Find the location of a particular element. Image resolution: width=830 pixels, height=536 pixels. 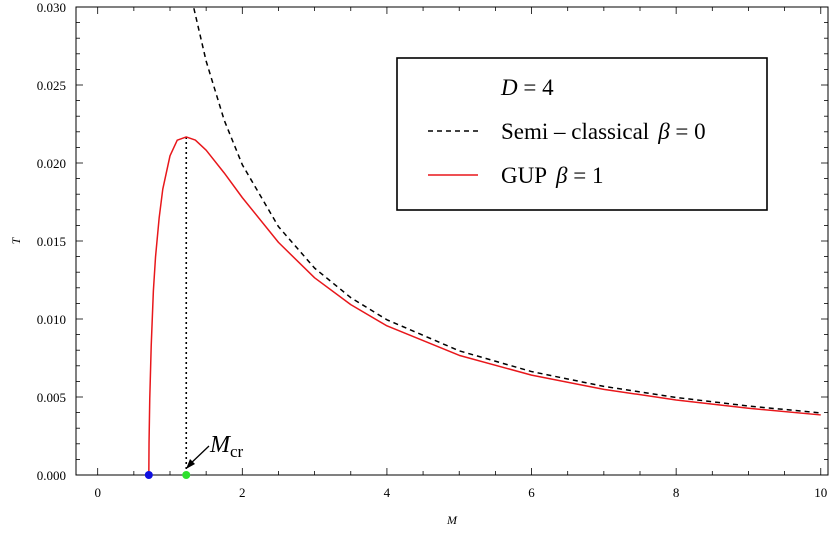

critical-mass-label: Mcr is located at coordinates (226, 446).